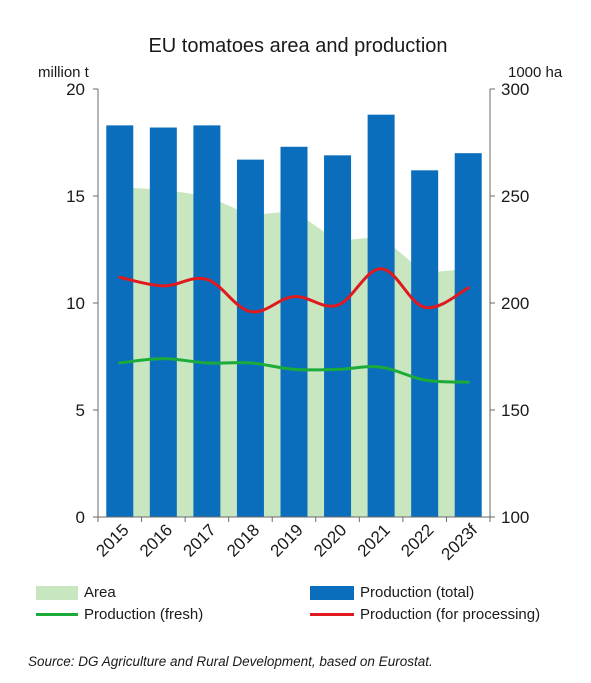 The height and width of the screenshot is (683, 591). Describe the element at coordinates (75, 89) in the screenshot. I see `left-tick-label: 20` at that location.